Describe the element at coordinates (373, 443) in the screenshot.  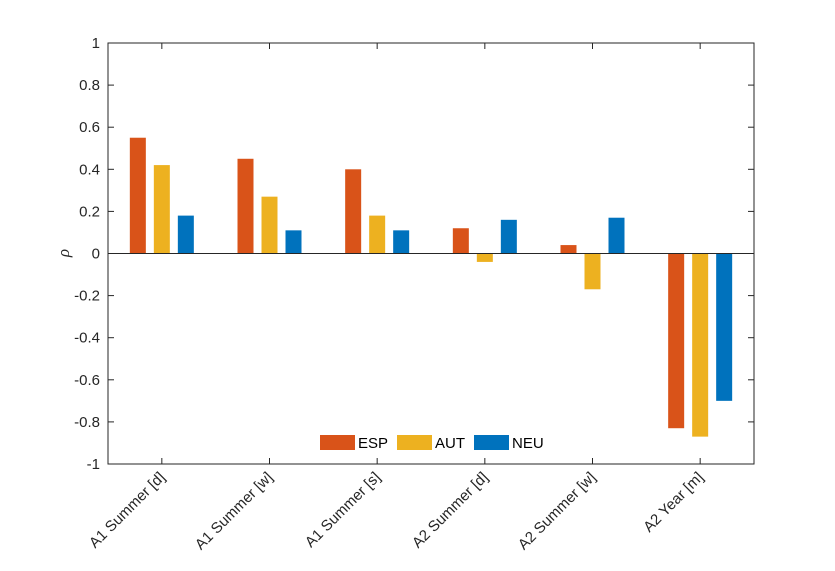
I see `legend-label-esp: ESP` at that location.